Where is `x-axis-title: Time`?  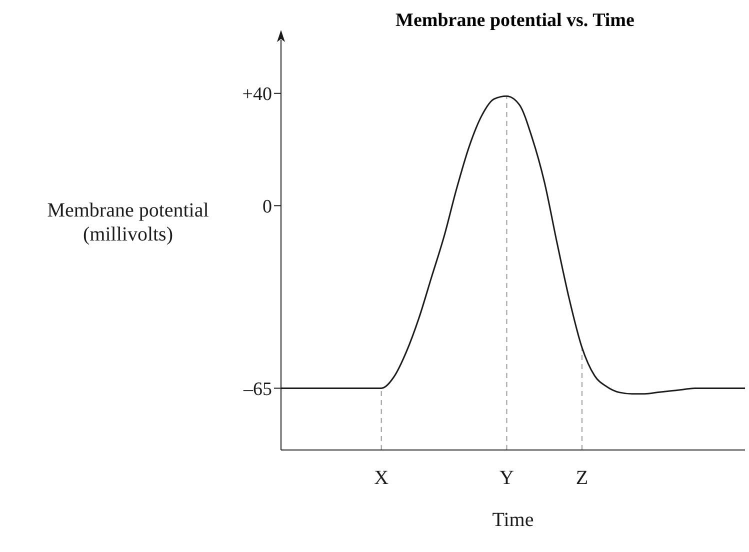 x-axis-title: Time is located at coordinates (513, 520).